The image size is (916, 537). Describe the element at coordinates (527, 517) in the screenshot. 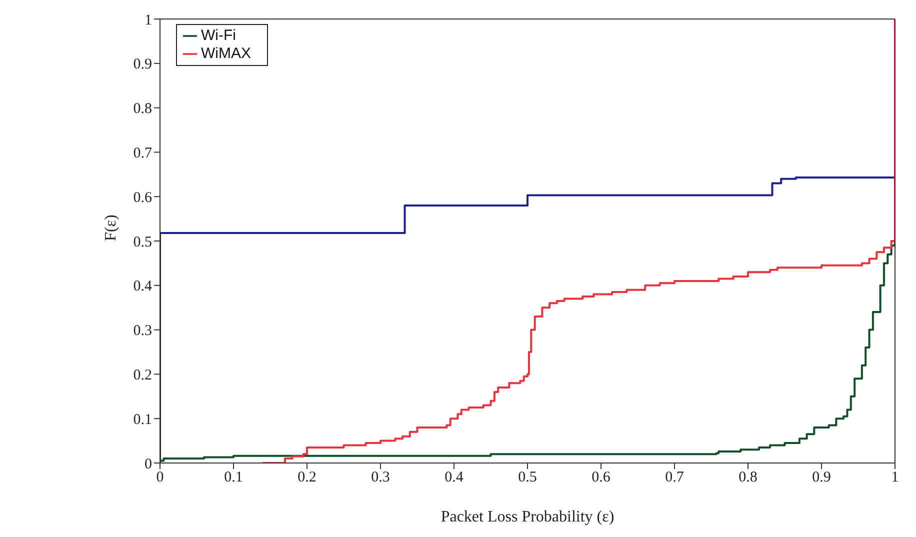

I see `x-axis-title: Packet Loss Probability (ε)` at that location.